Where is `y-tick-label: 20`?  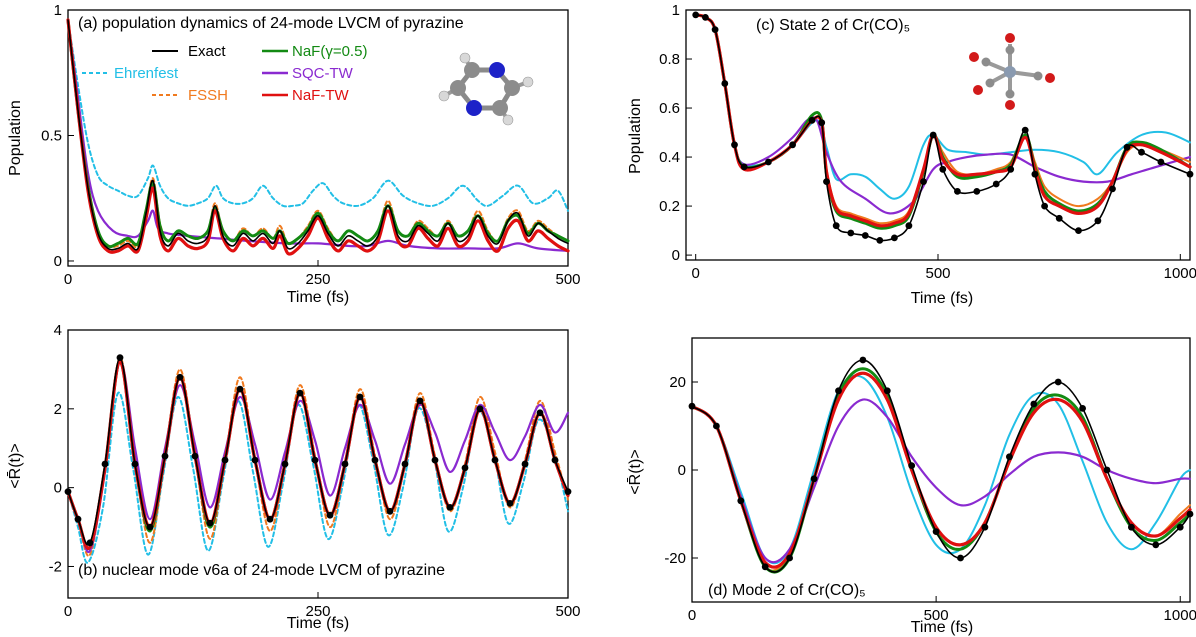
y-tick-label: 20 is located at coordinates (677, 382).